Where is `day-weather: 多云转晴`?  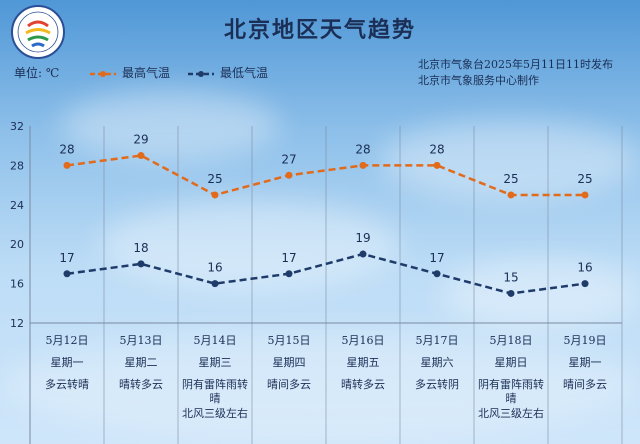
day-weather: 多云转晴 is located at coordinates (67, 384).